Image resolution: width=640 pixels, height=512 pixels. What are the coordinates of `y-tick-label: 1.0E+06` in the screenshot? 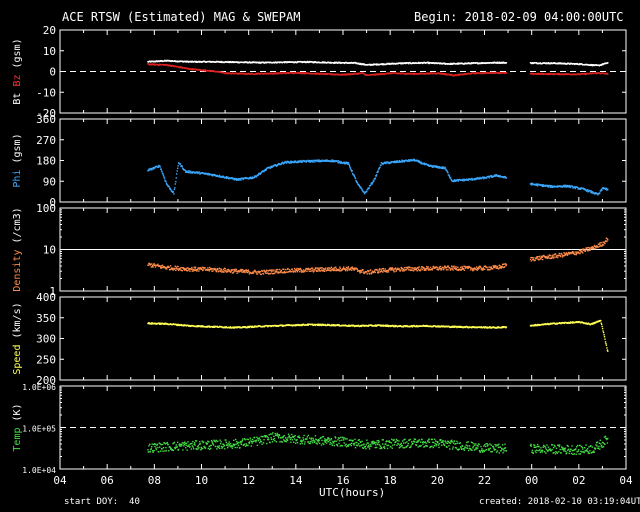 It's located at (39, 387).